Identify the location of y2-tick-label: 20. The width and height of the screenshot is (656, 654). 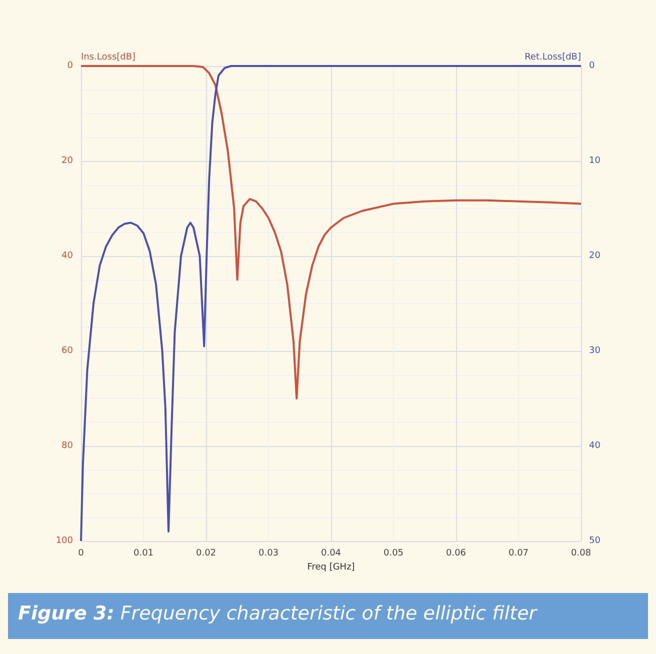
(595, 256).